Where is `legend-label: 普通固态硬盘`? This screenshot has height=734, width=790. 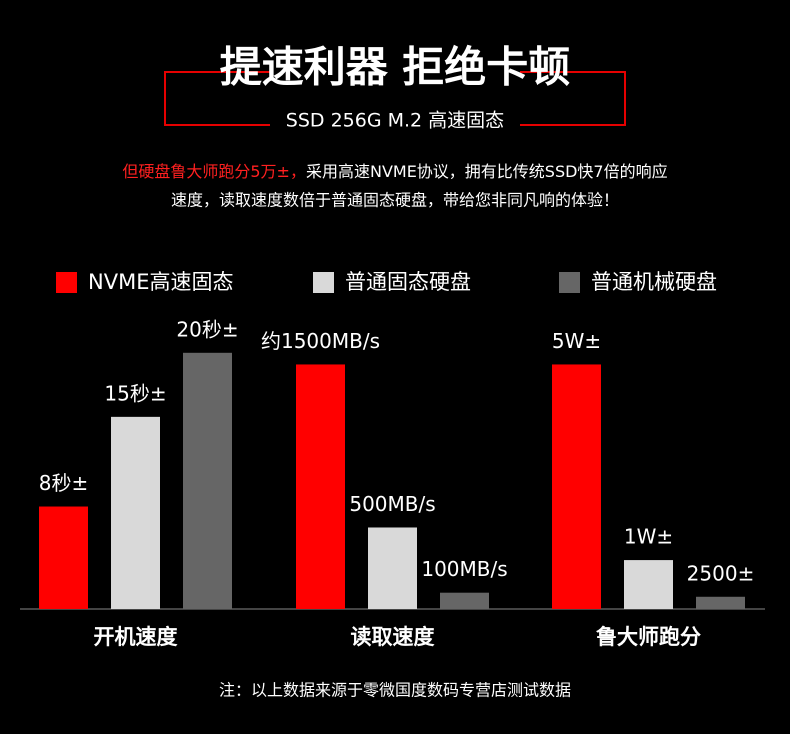 legend-label: 普通固态硬盘 is located at coordinates (408, 282).